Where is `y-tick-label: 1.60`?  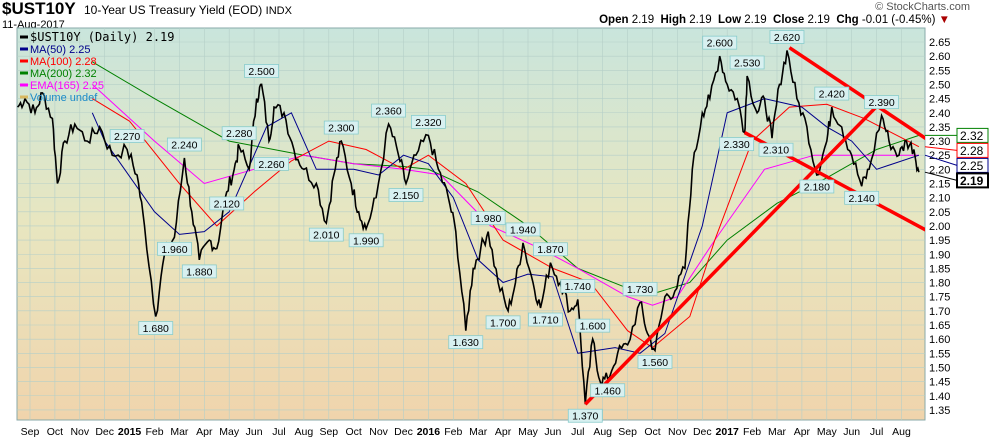 y-tick-label: 1.60 is located at coordinates (939, 340).